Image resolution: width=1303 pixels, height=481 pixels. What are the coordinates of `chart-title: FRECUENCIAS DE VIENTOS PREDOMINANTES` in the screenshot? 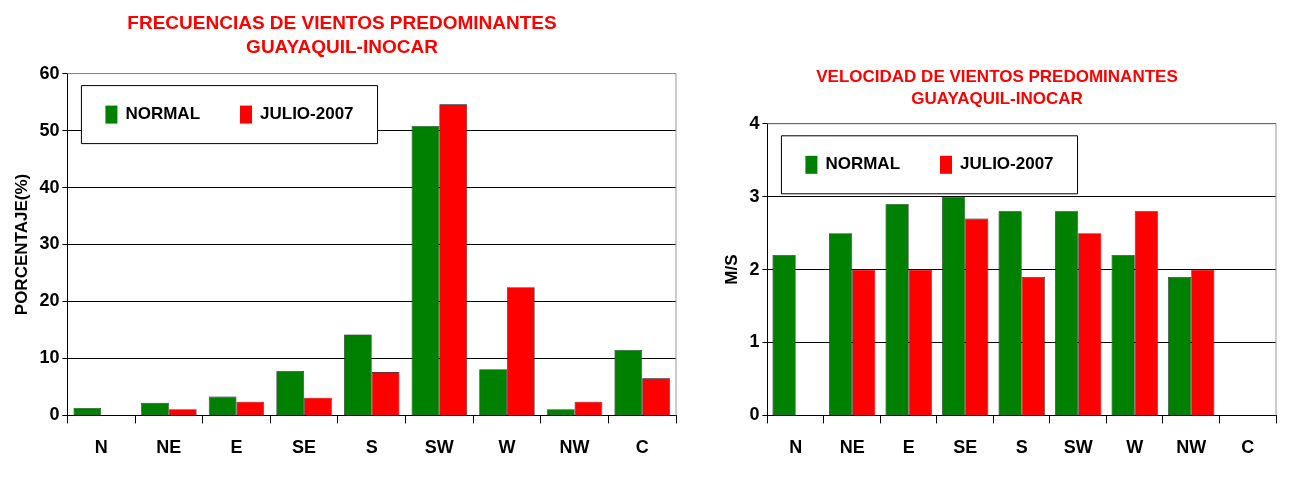 It's located at (342, 22).